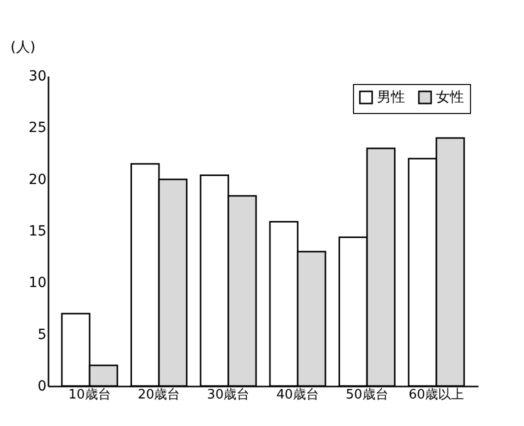 The height and width of the screenshot is (426, 524). What do you see at coordinates (42, 386) in the screenshot?
I see `y-tick-label: 0` at bounding box center [42, 386].